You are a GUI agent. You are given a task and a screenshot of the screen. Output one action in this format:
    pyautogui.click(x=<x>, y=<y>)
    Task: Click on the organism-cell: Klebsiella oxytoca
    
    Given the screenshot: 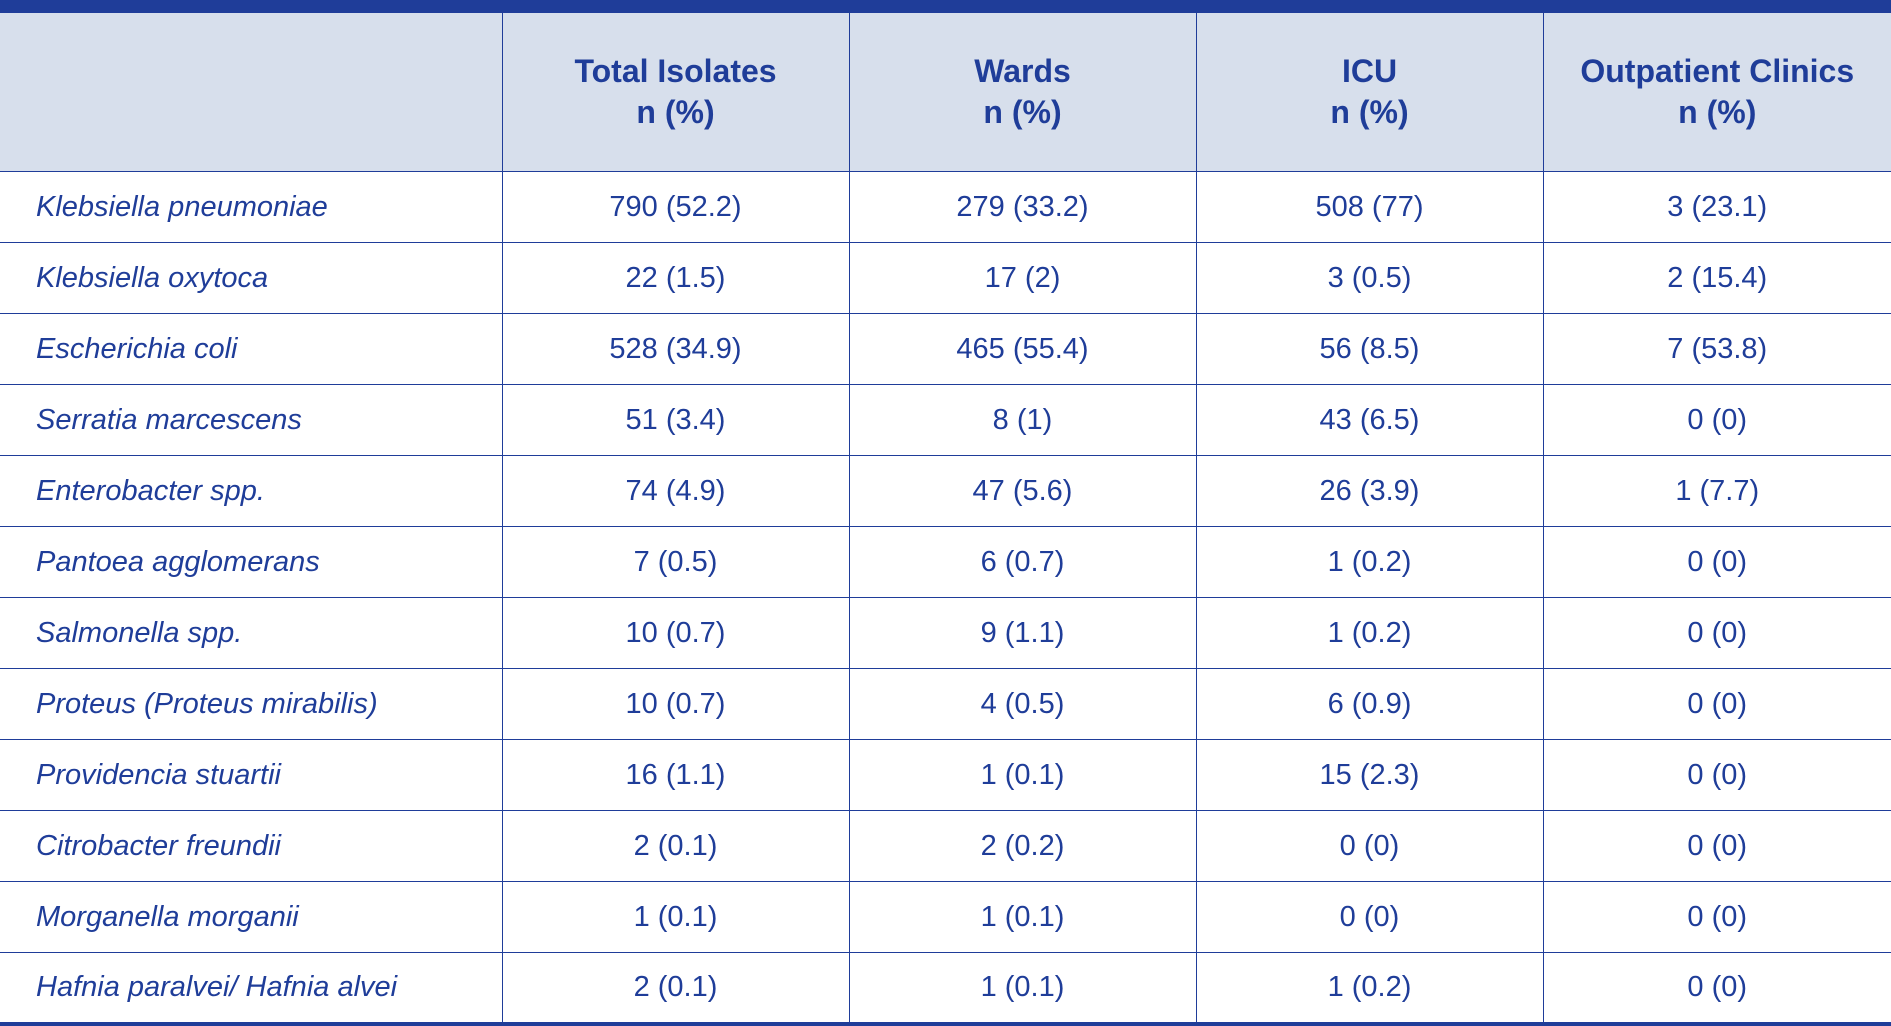 What is the action you would take?
    pyautogui.click(x=251, y=278)
    